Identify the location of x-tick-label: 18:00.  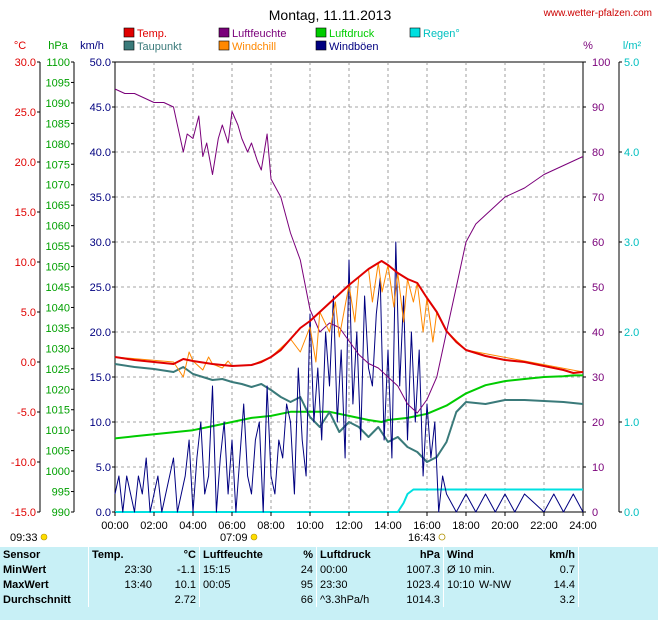
(466, 526).